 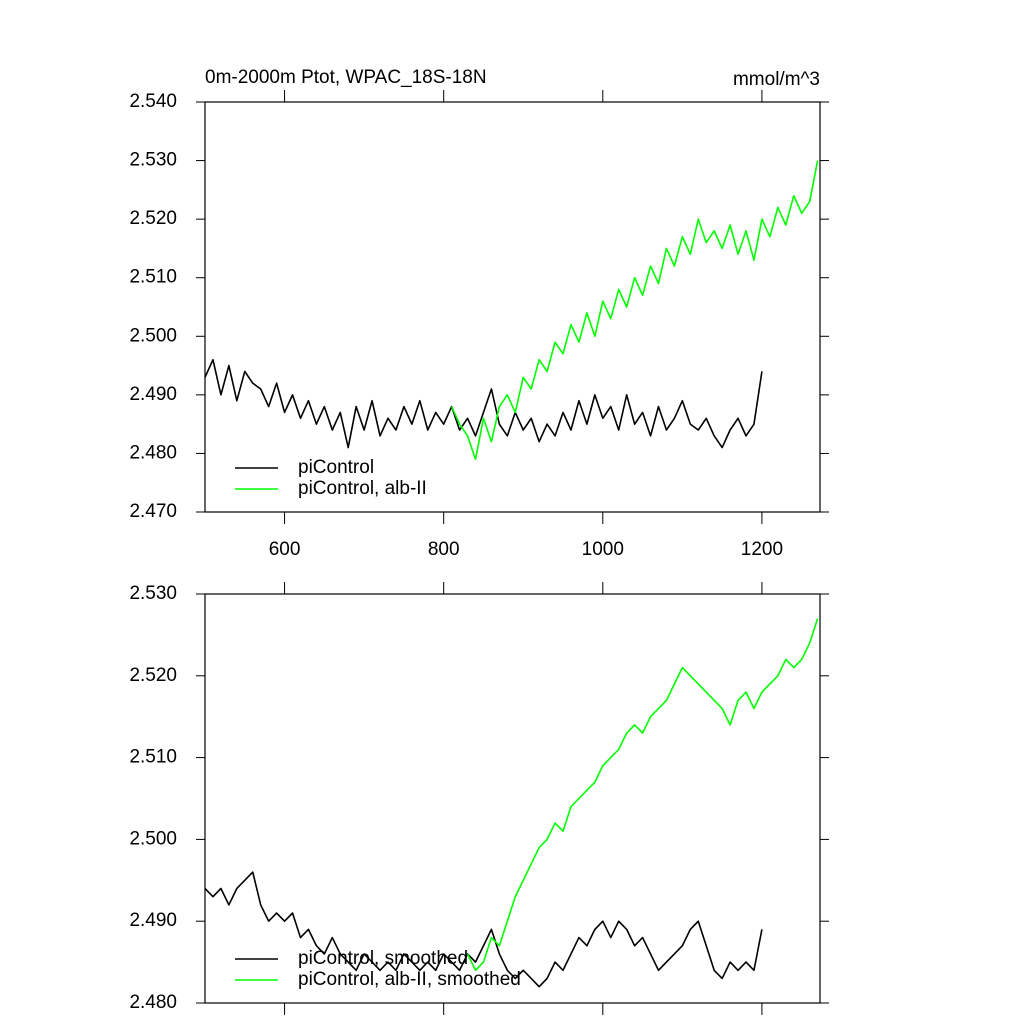 What do you see at coordinates (362, 488) in the screenshot?
I see `legend-label: piControl, alb-II` at bounding box center [362, 488].